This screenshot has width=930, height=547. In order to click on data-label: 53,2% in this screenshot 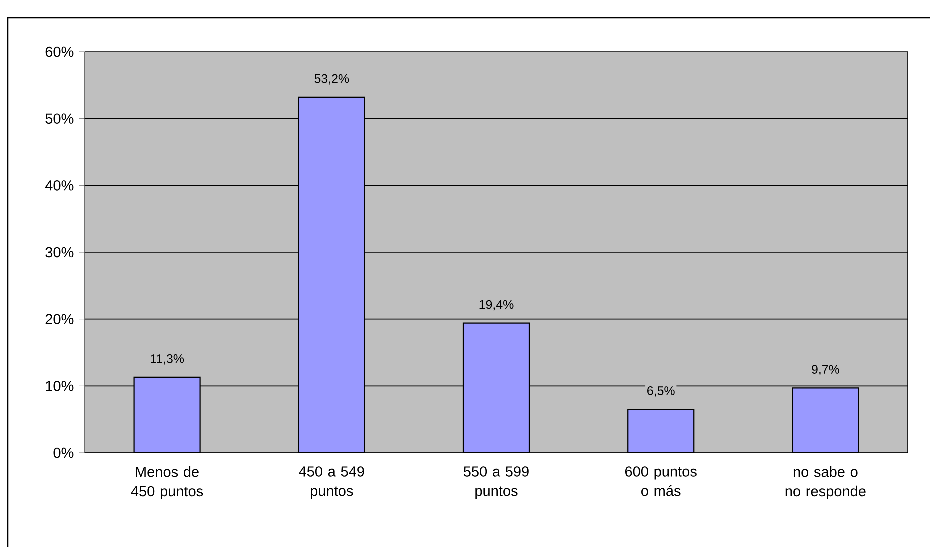, I will do `click(332, 79)`.